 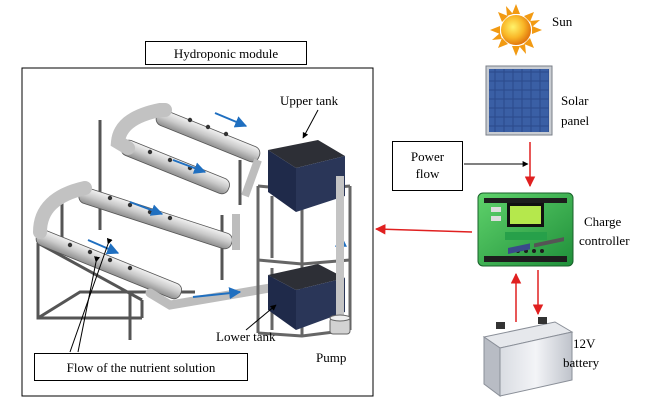 What do you see at coordinates (516, 30) in the screenshot?
I see `sun-icon` at bounding box center [516, 30].